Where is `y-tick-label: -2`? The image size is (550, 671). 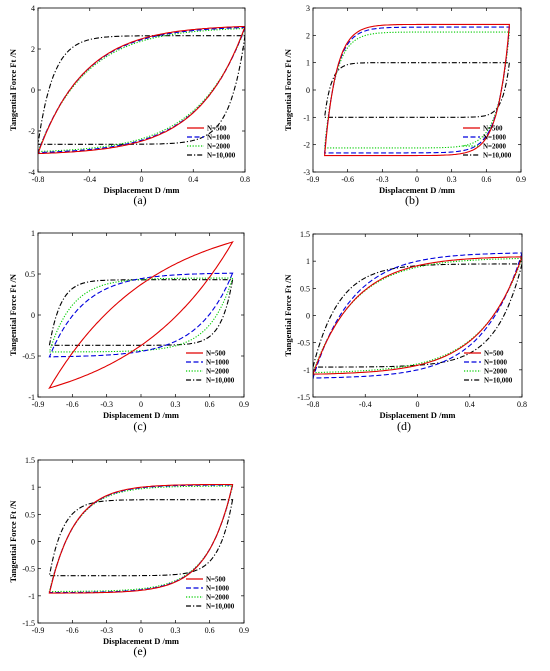 y-tick-label: -2 is located at coordinates (306, 145).